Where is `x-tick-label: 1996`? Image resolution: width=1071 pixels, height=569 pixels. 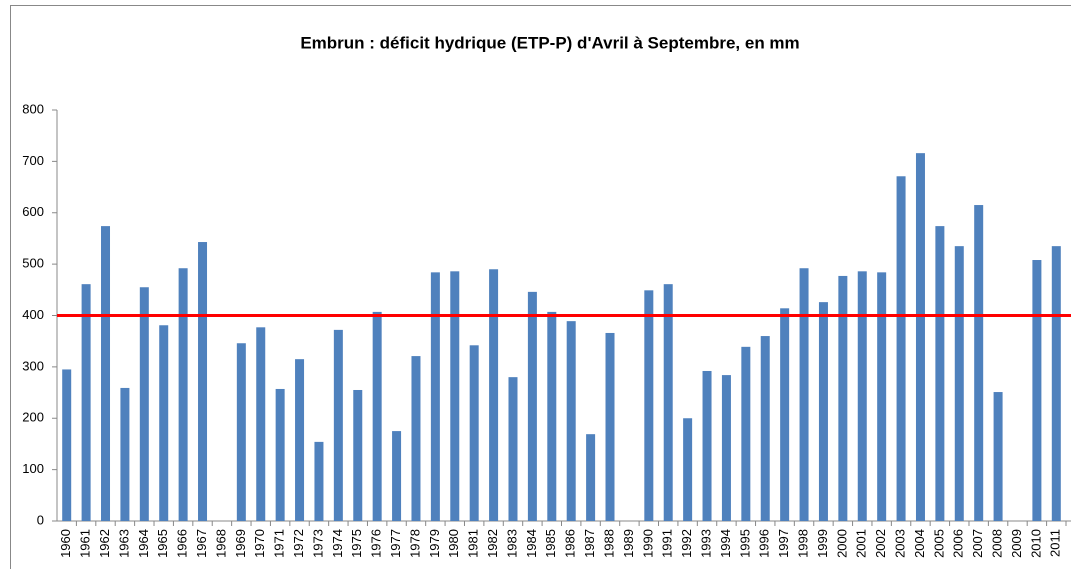
x-tick-label: 1996 is located at coordinates (764, 543).